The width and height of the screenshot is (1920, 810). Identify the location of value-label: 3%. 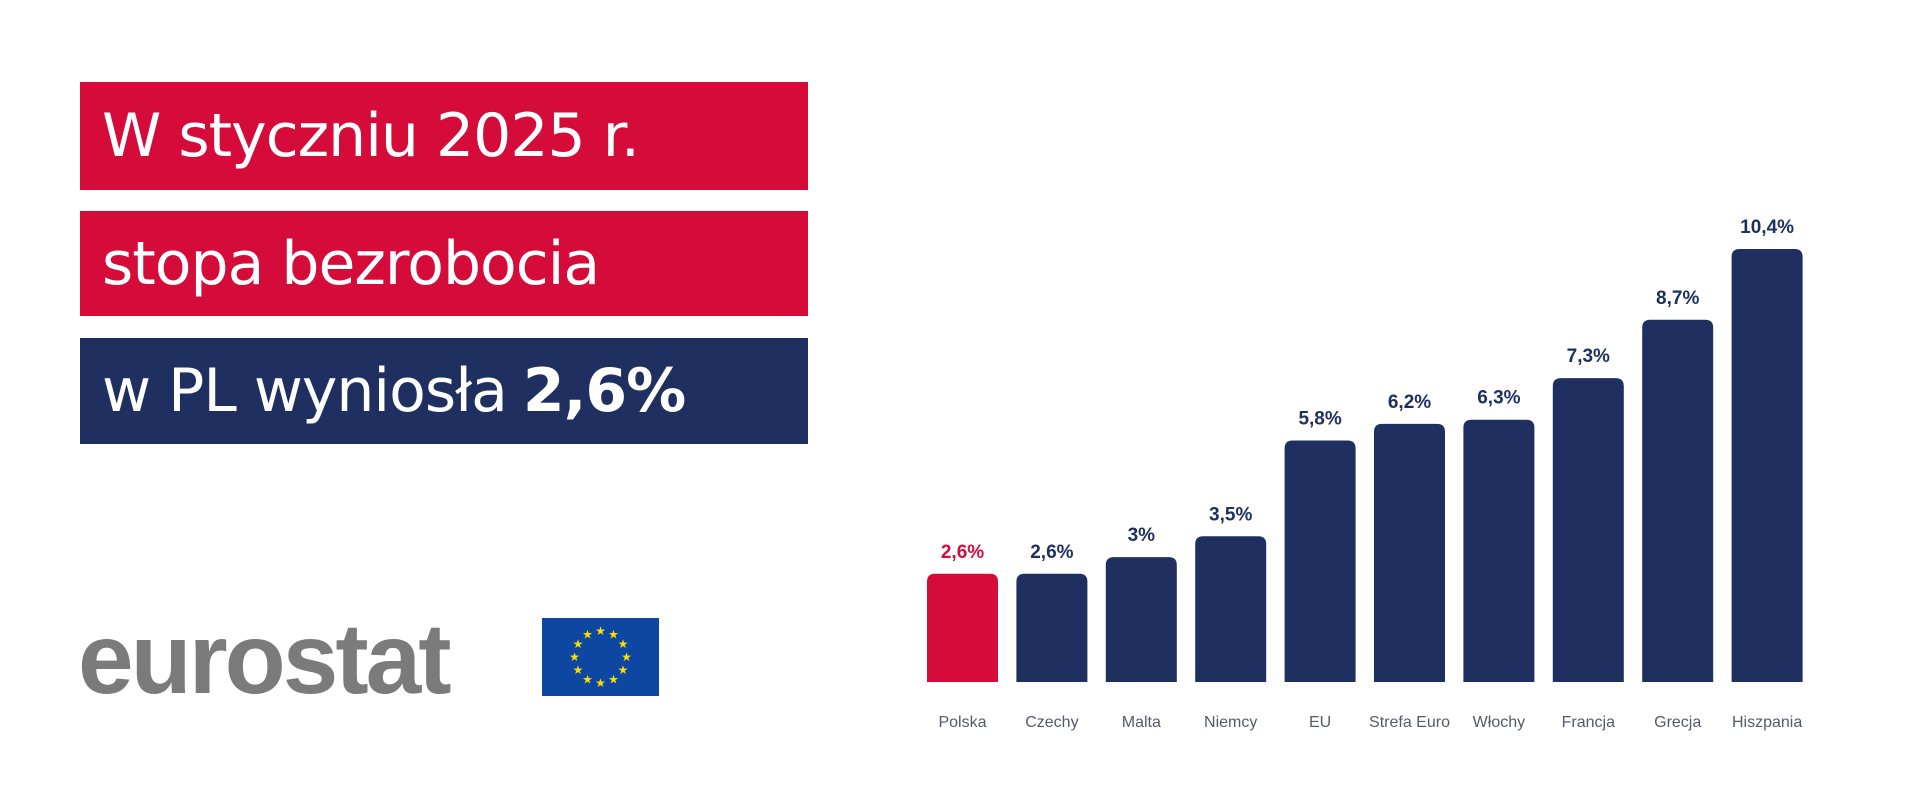
(1142, 535).